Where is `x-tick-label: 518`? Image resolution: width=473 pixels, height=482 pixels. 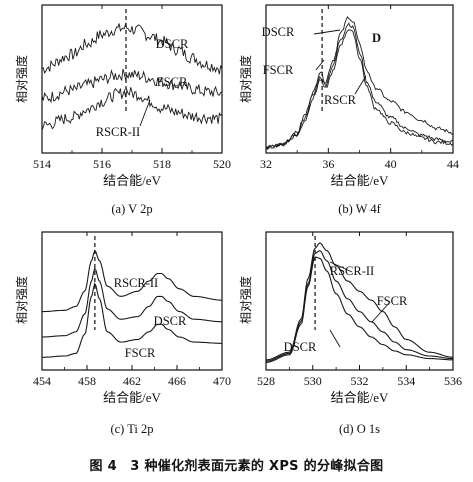 x-tick-label: 518 is located at coordinates (162, 164).